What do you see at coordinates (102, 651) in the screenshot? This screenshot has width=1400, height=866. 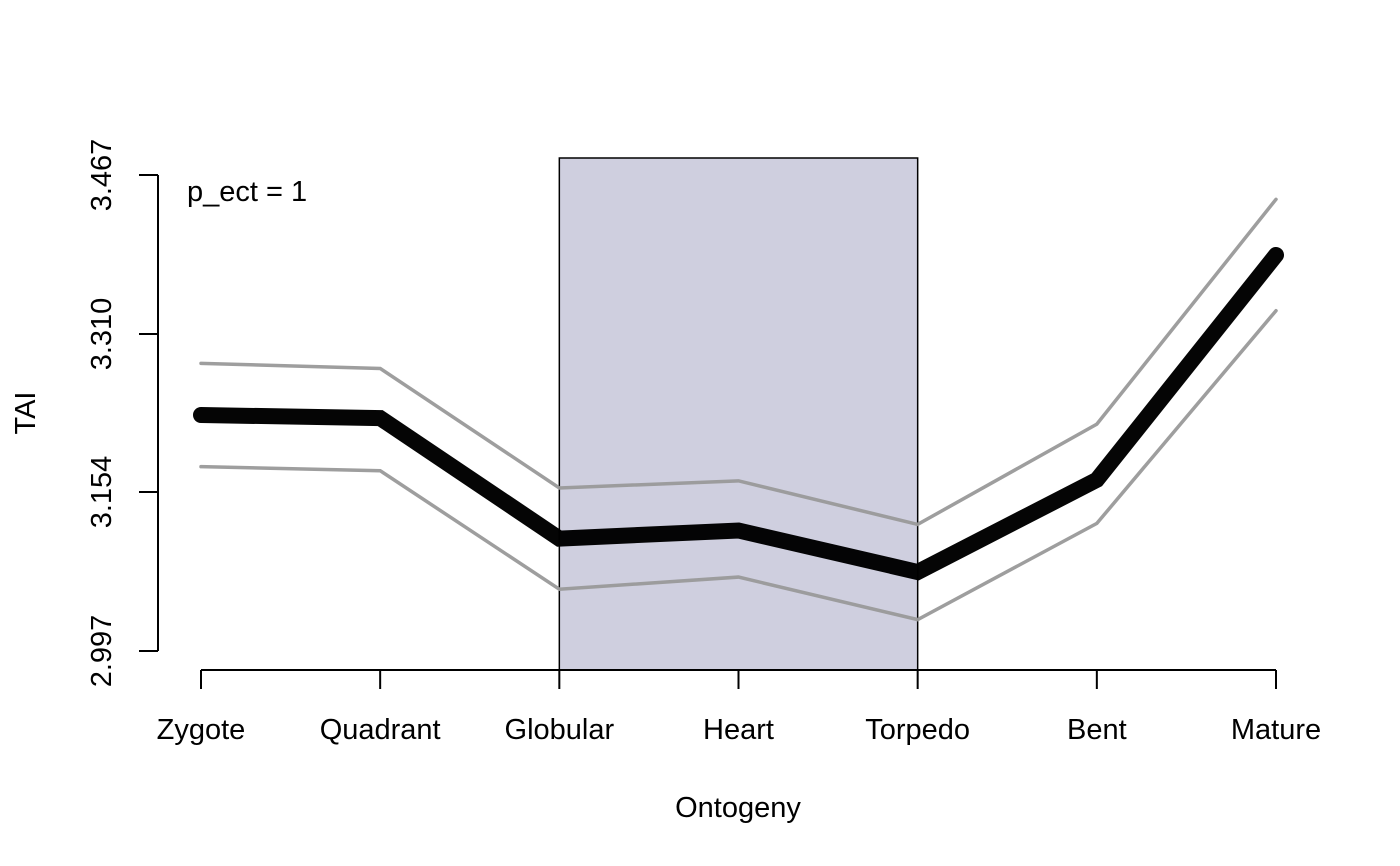 I see `y-tick-label-0: 2.997` at bounding box center [102, 651].